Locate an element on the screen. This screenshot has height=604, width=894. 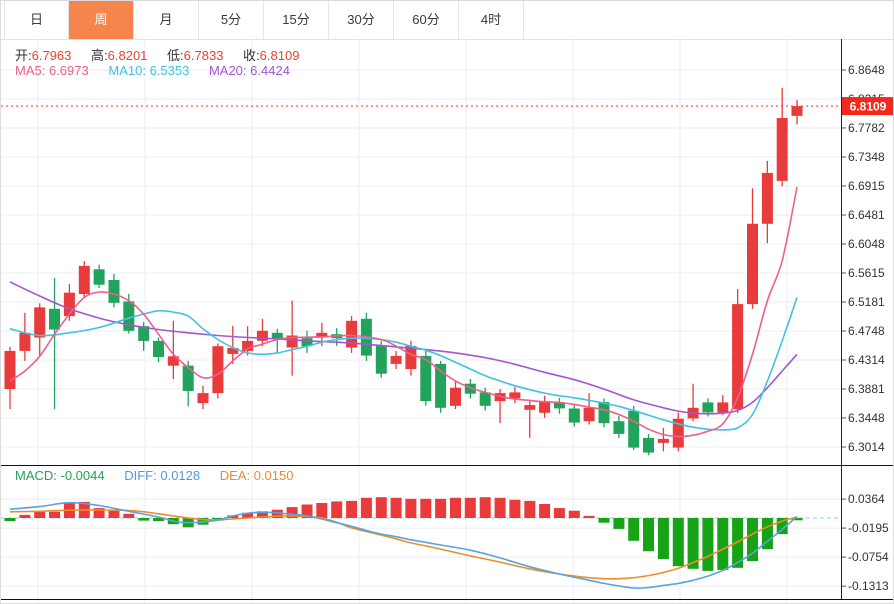
dea-label: DEA: is located at coordinates (235, 475).